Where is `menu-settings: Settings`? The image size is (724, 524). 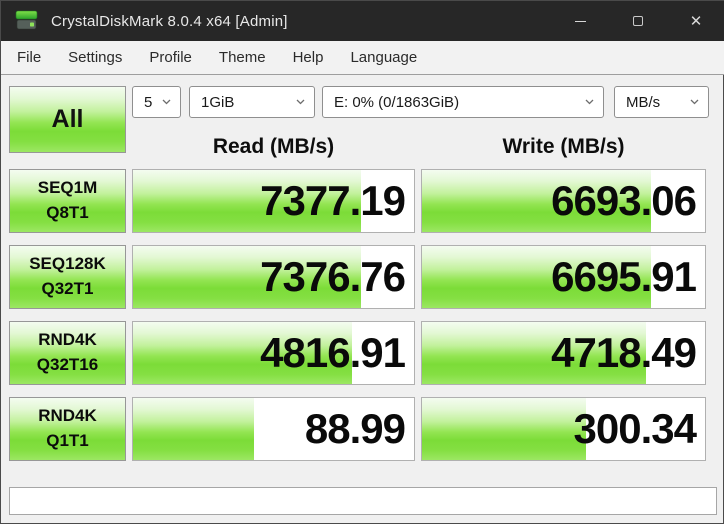
menu-settings: Settings is located at coordinates (95, 57).